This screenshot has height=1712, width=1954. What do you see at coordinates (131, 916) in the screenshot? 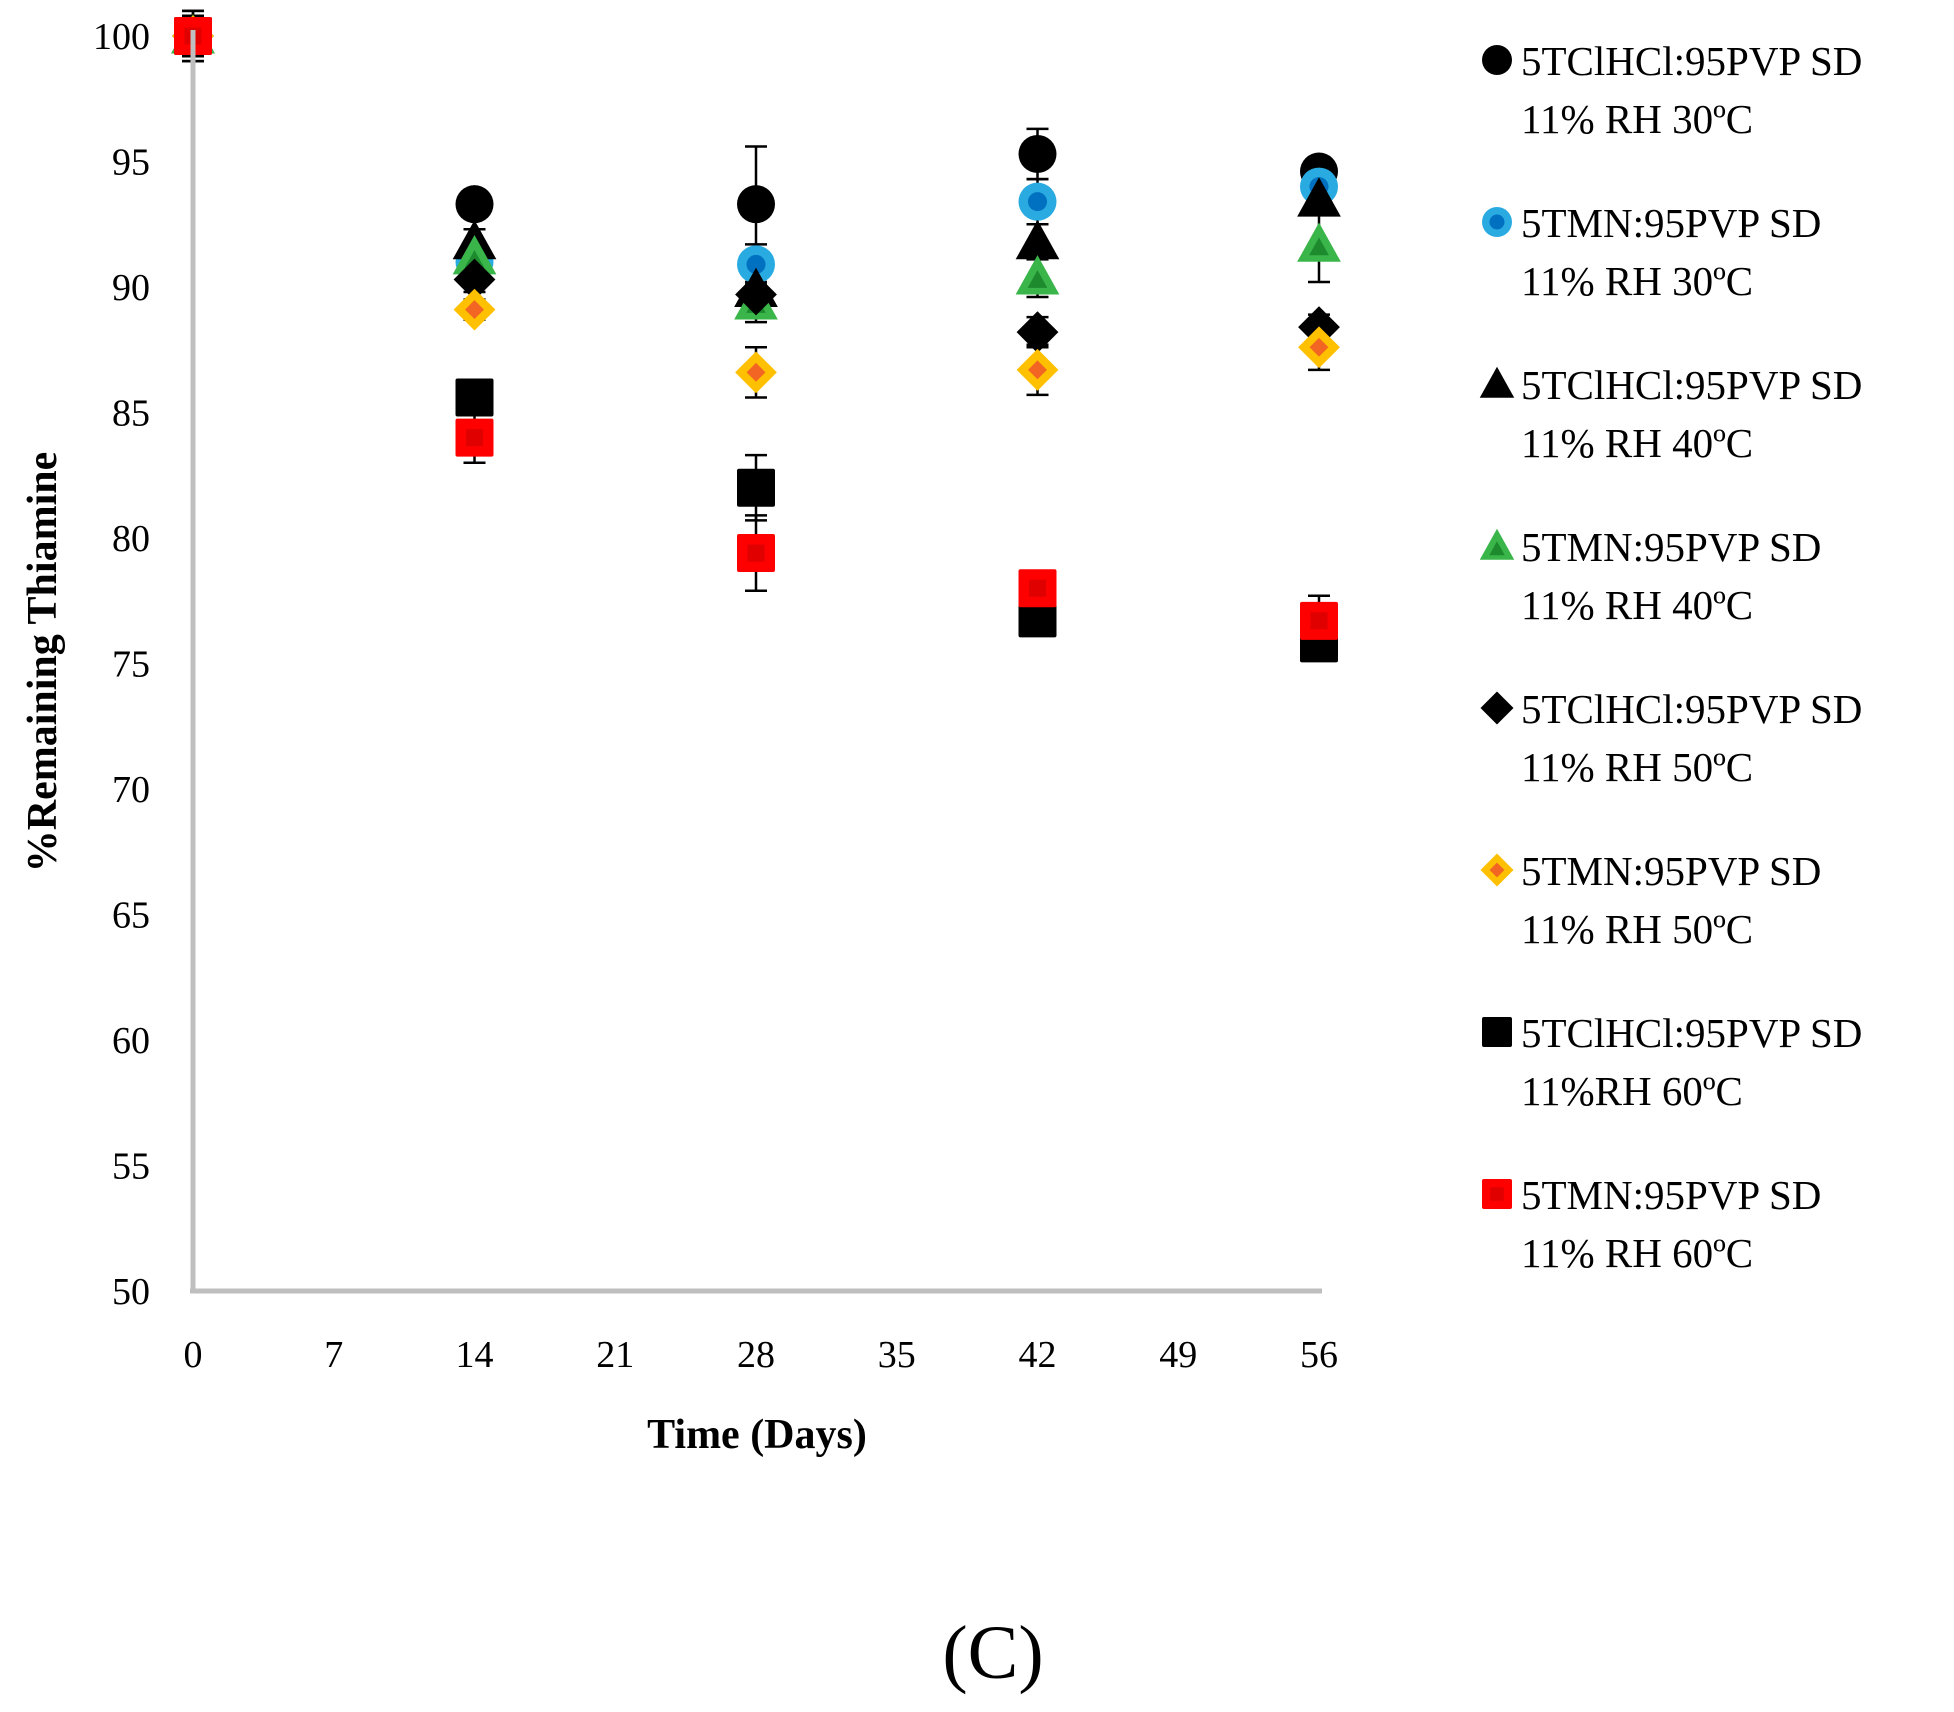
I see `y-tick-label: 65` at bounding box center [131, 916].